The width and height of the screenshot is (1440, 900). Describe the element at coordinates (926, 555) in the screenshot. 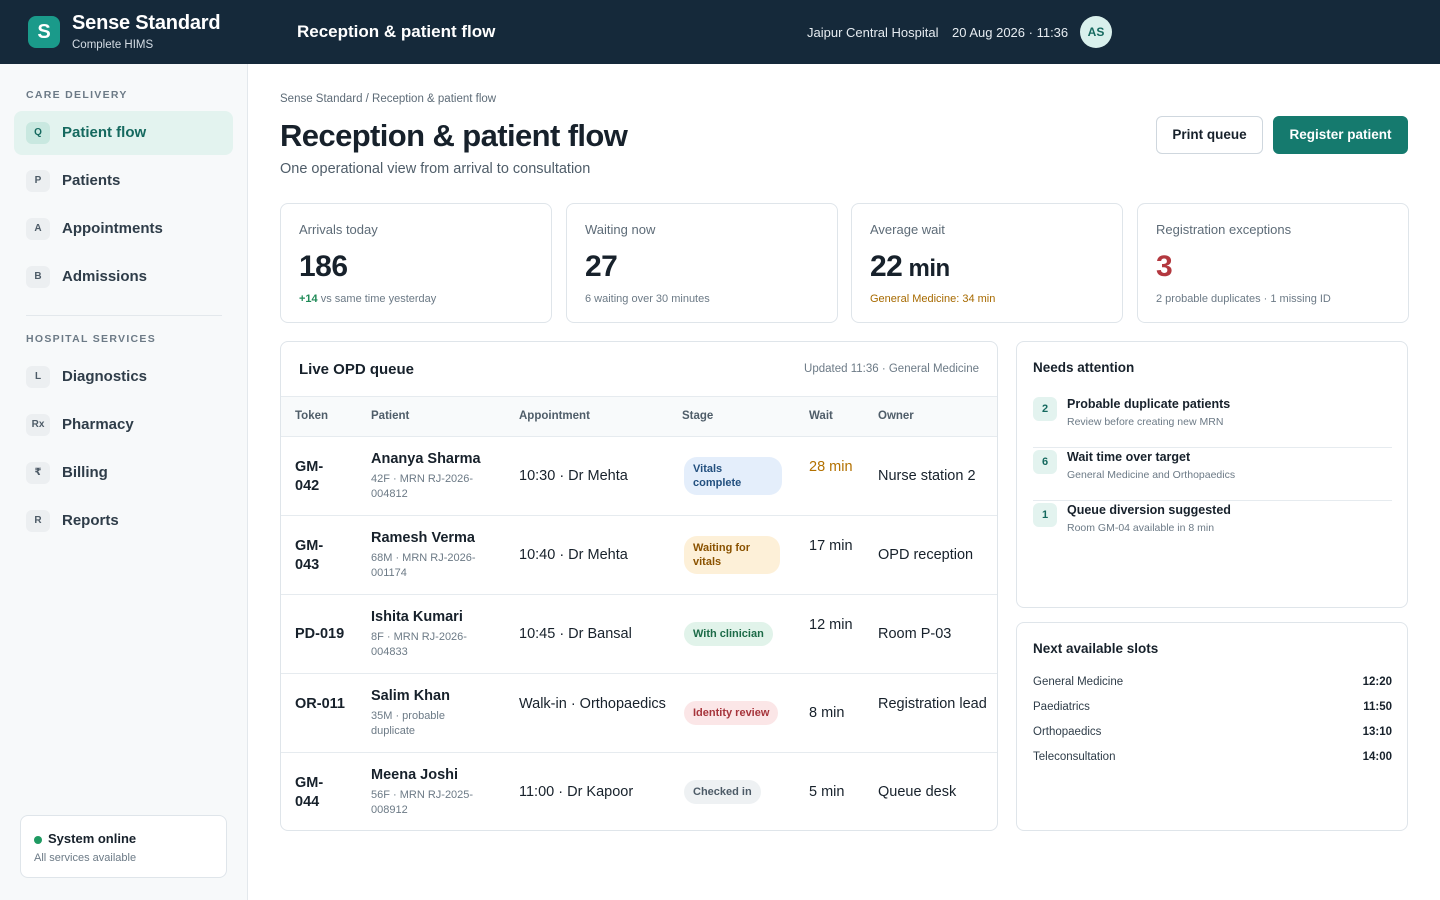

I see `row-owner: OPD reception` at that location.